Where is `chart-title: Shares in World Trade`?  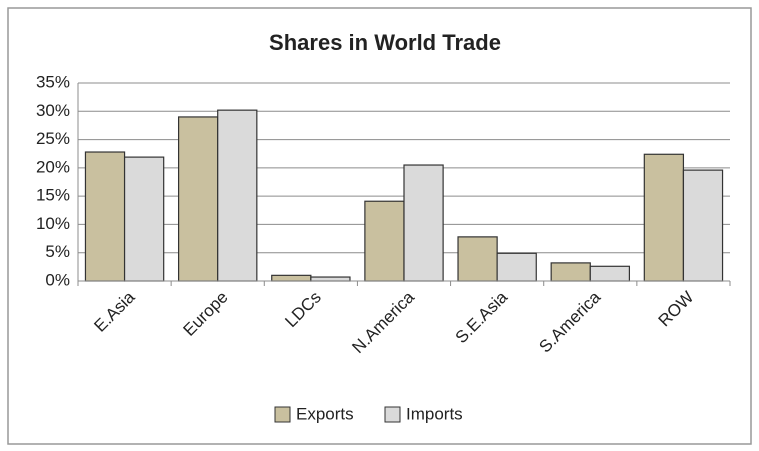
chart-title: Shares in World Trade is located at coordinates (385, 42).